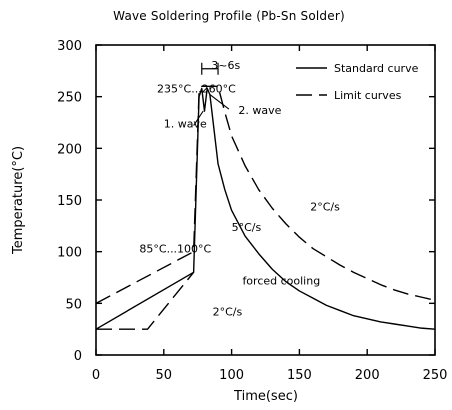 This screenshot has width=452, height=410. Describe the element at coordinates (69, 201) in the screenshot. I see `y-tick-label: 150` at that location.